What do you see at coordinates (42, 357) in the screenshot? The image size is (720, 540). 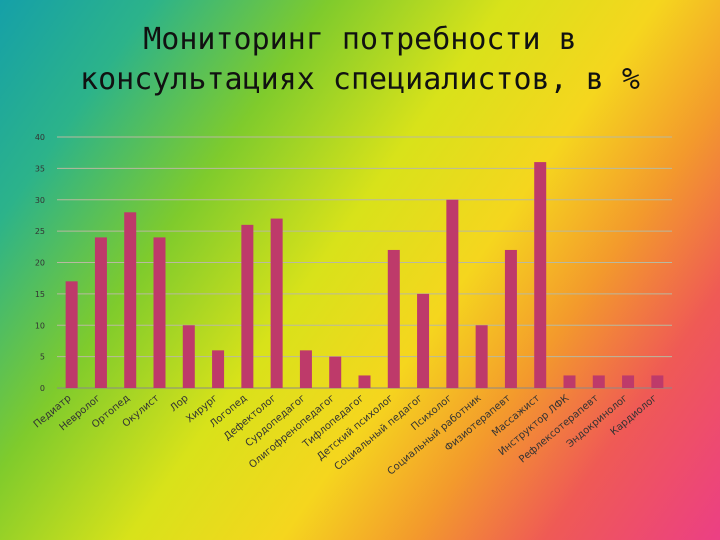 I see `y-tick-label: 5` at bounding box center [42, 357].